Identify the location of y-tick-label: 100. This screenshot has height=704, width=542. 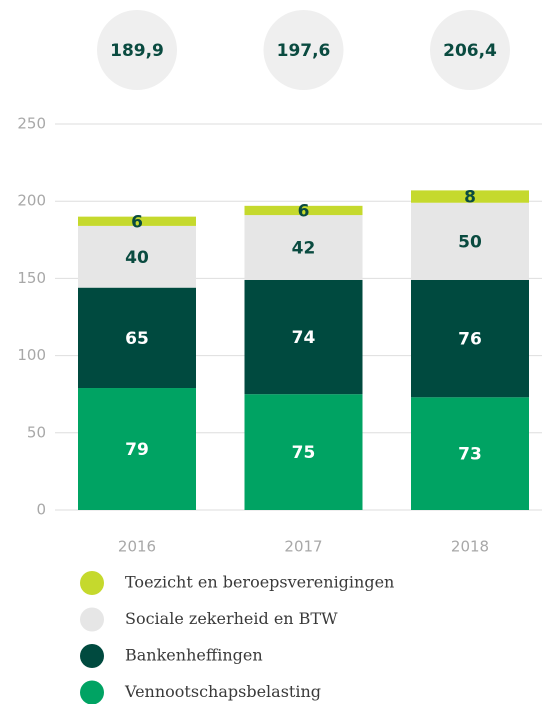
(31, 355).